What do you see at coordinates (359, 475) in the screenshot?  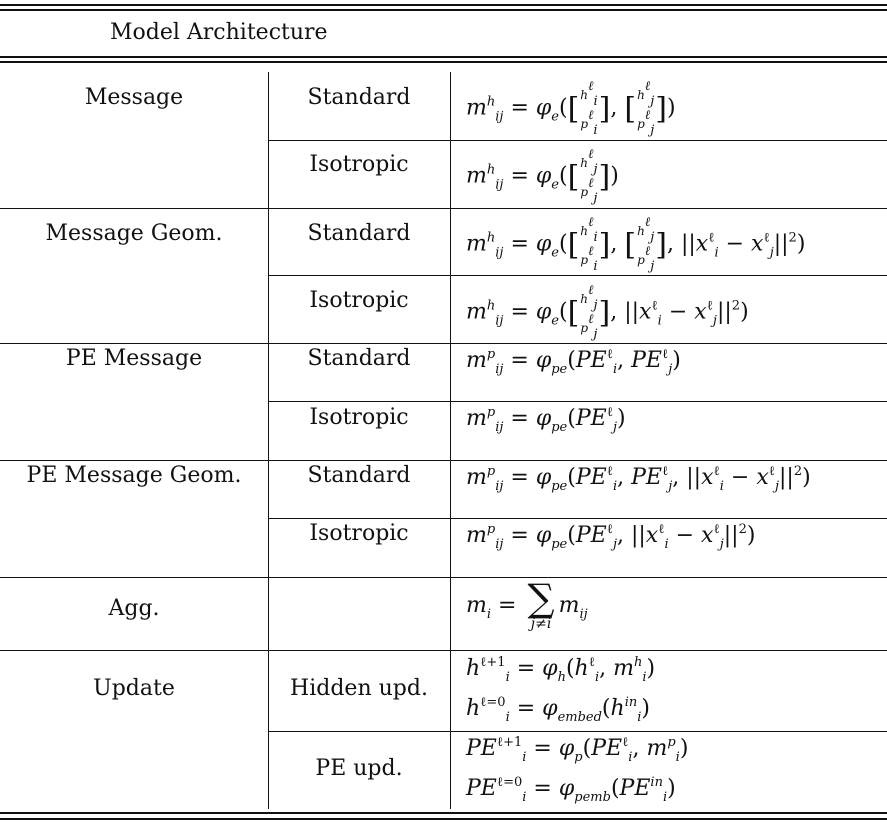 I see `variant-pe-message-geom-standard: Standard` at bounding box center [359, 475].